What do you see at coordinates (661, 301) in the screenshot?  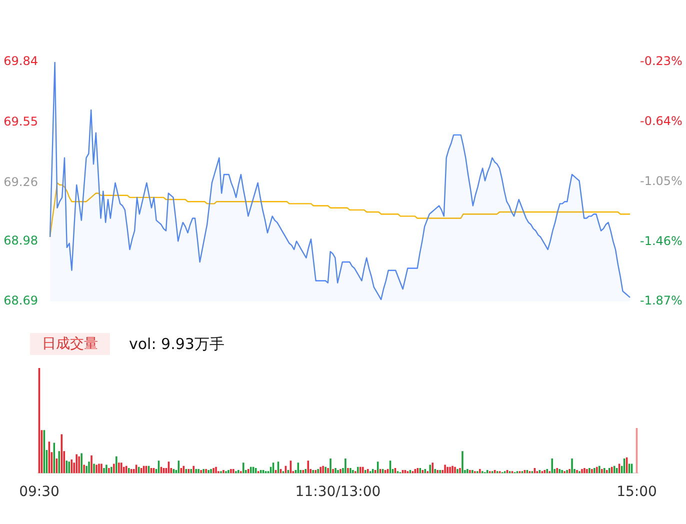 I see `y2-tick-label: -1.87%` at bounding box center [661, 301].